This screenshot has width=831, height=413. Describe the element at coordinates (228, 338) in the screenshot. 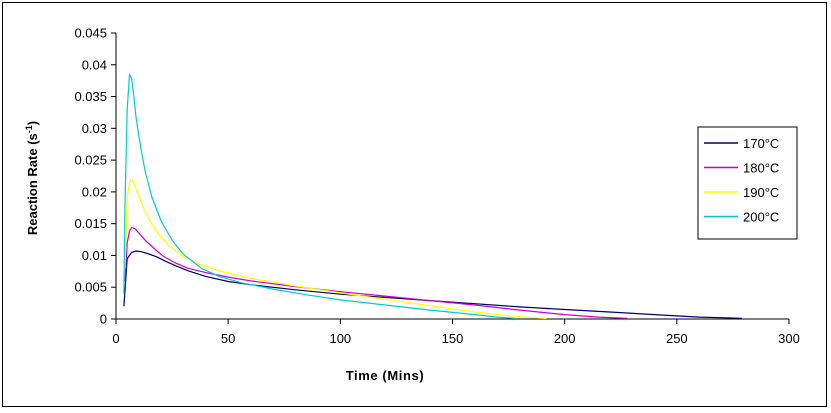

I see `x-tick-label: 50` at that location.